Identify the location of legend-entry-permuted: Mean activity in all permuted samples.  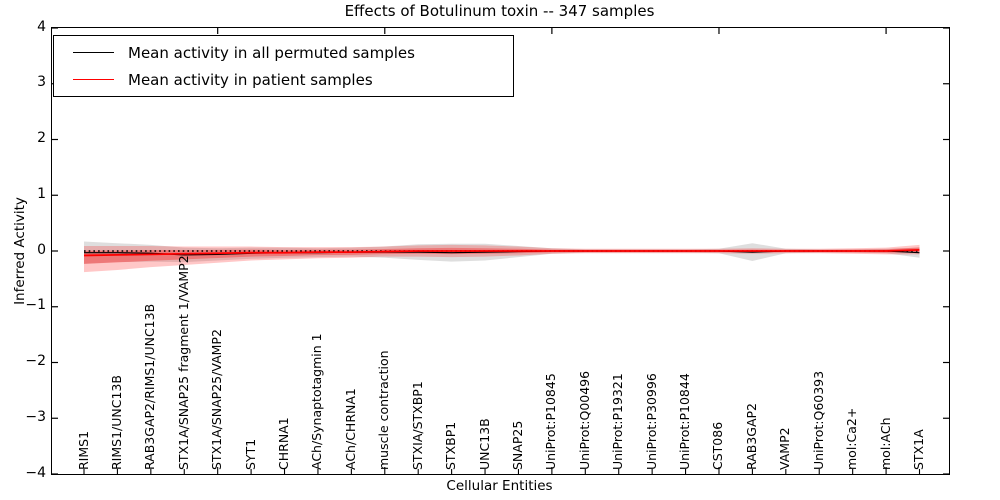
(283, 52).